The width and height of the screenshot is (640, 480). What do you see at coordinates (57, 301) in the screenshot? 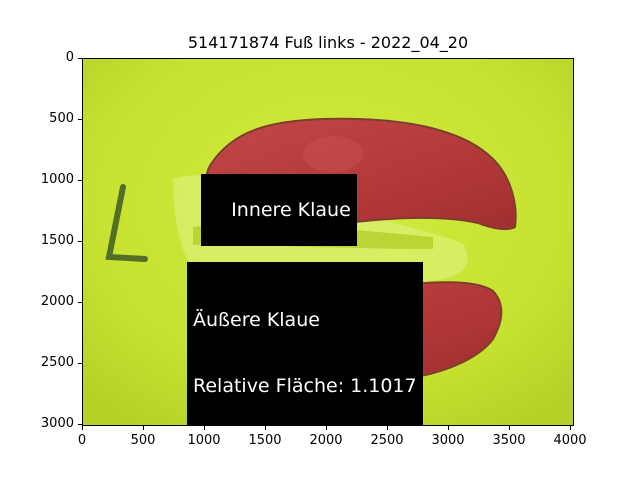
I see `y-tick-label: 2000` at bounding box center [57, 301].